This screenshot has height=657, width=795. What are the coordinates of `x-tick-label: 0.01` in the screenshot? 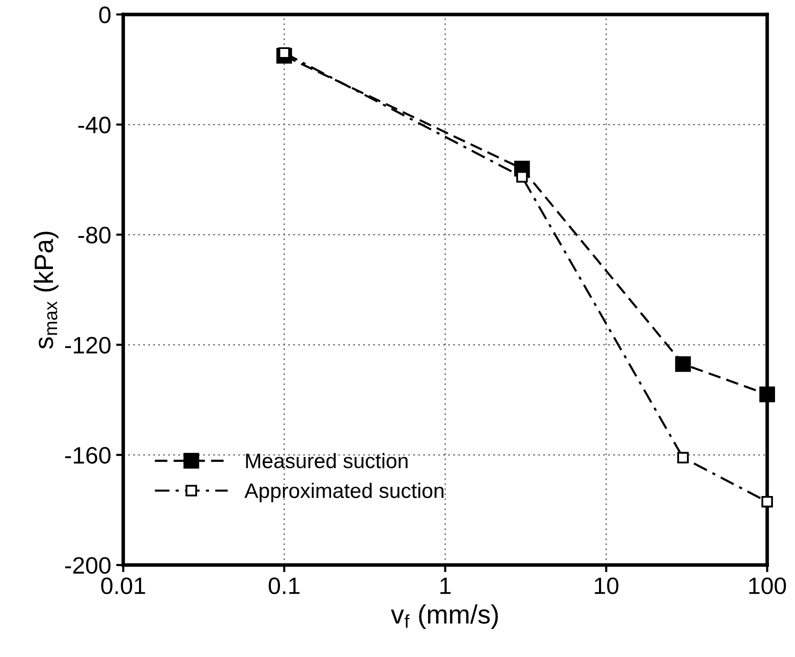 It's located at (123, 585).